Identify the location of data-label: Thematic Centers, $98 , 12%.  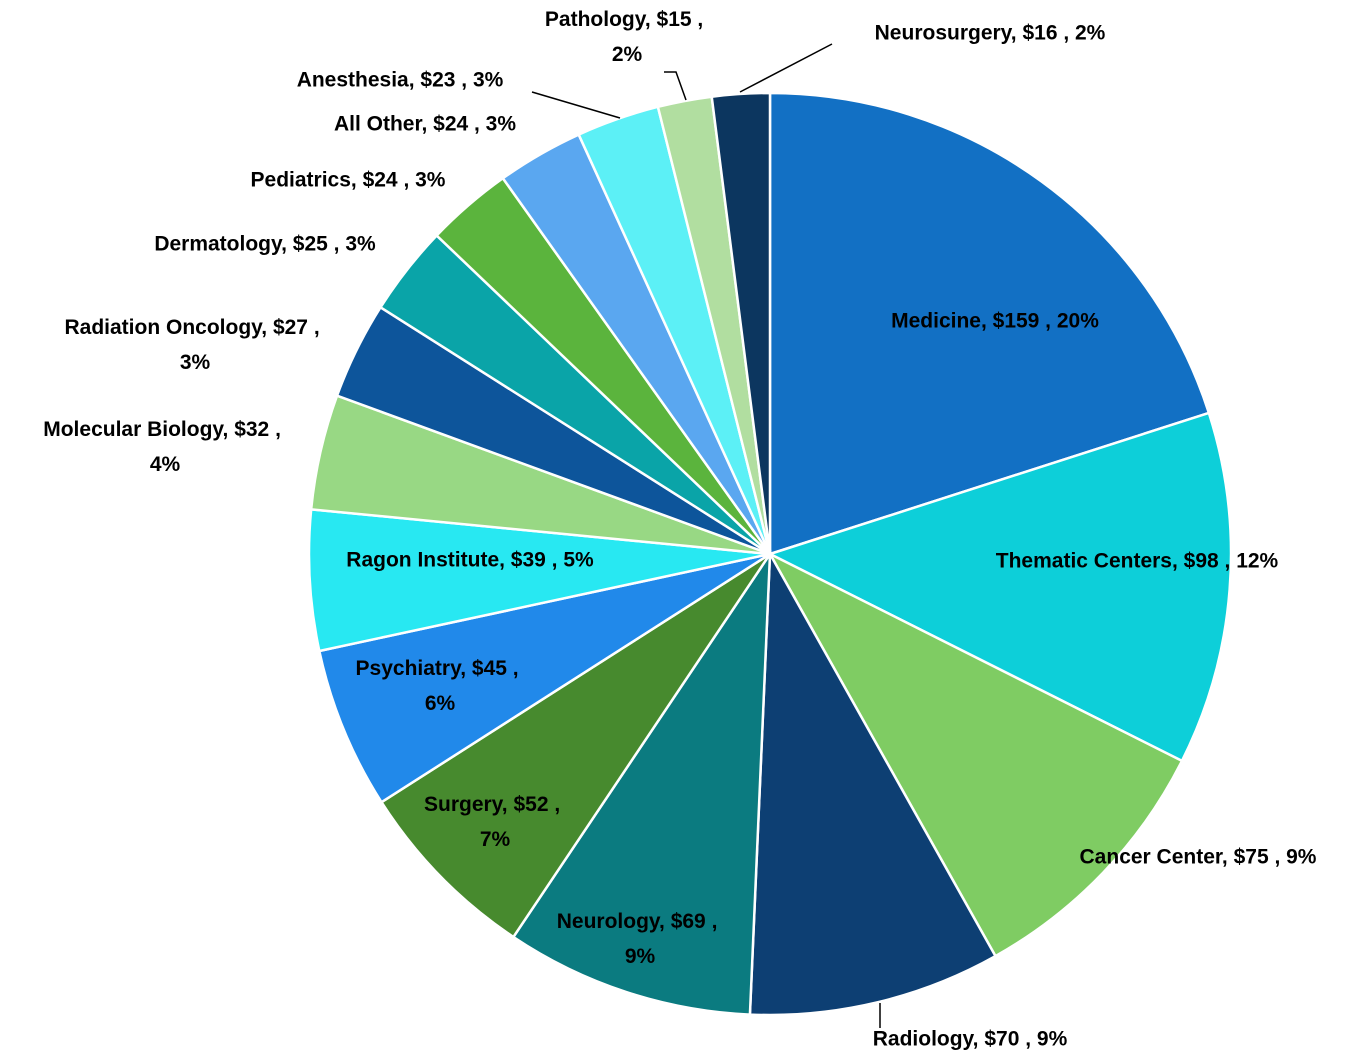
(1137, 561).